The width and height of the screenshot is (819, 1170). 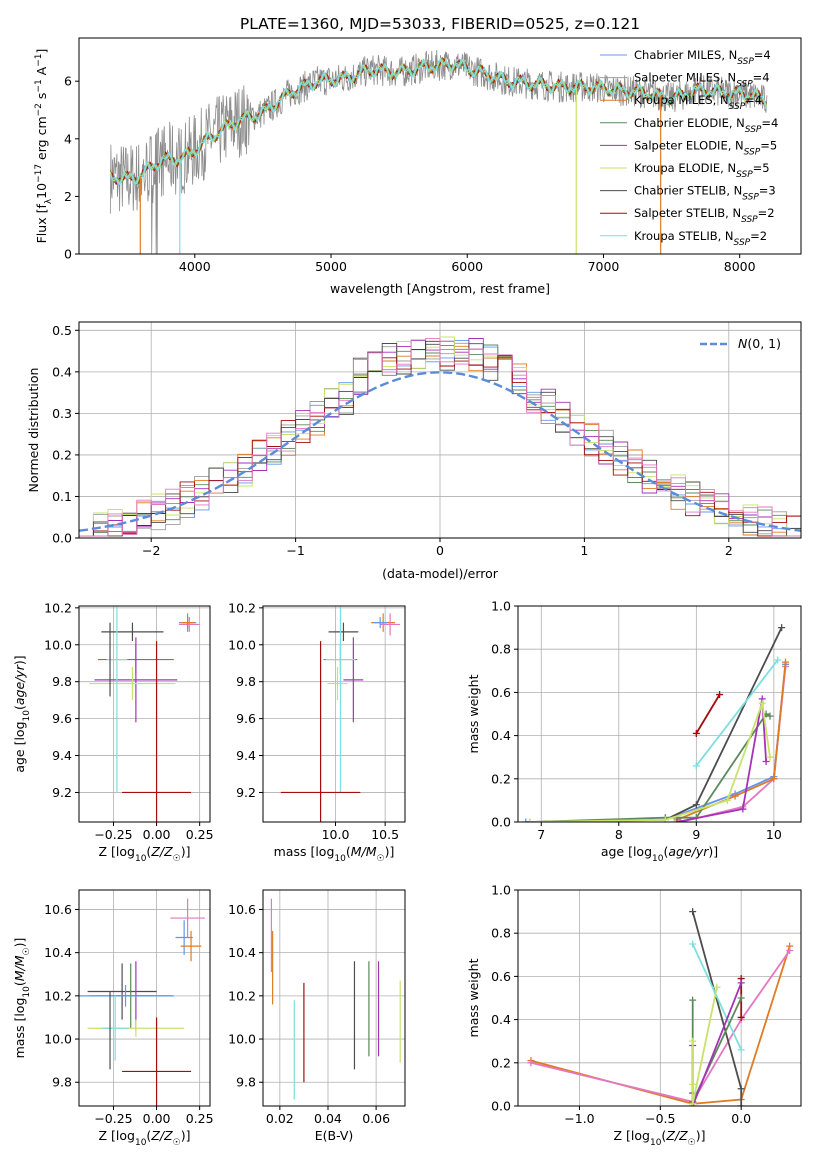 What do you see at coordinates (246, 681) in the screenshot?
I see `y-tick-label: 9.8` at bounding box center [246, 681].